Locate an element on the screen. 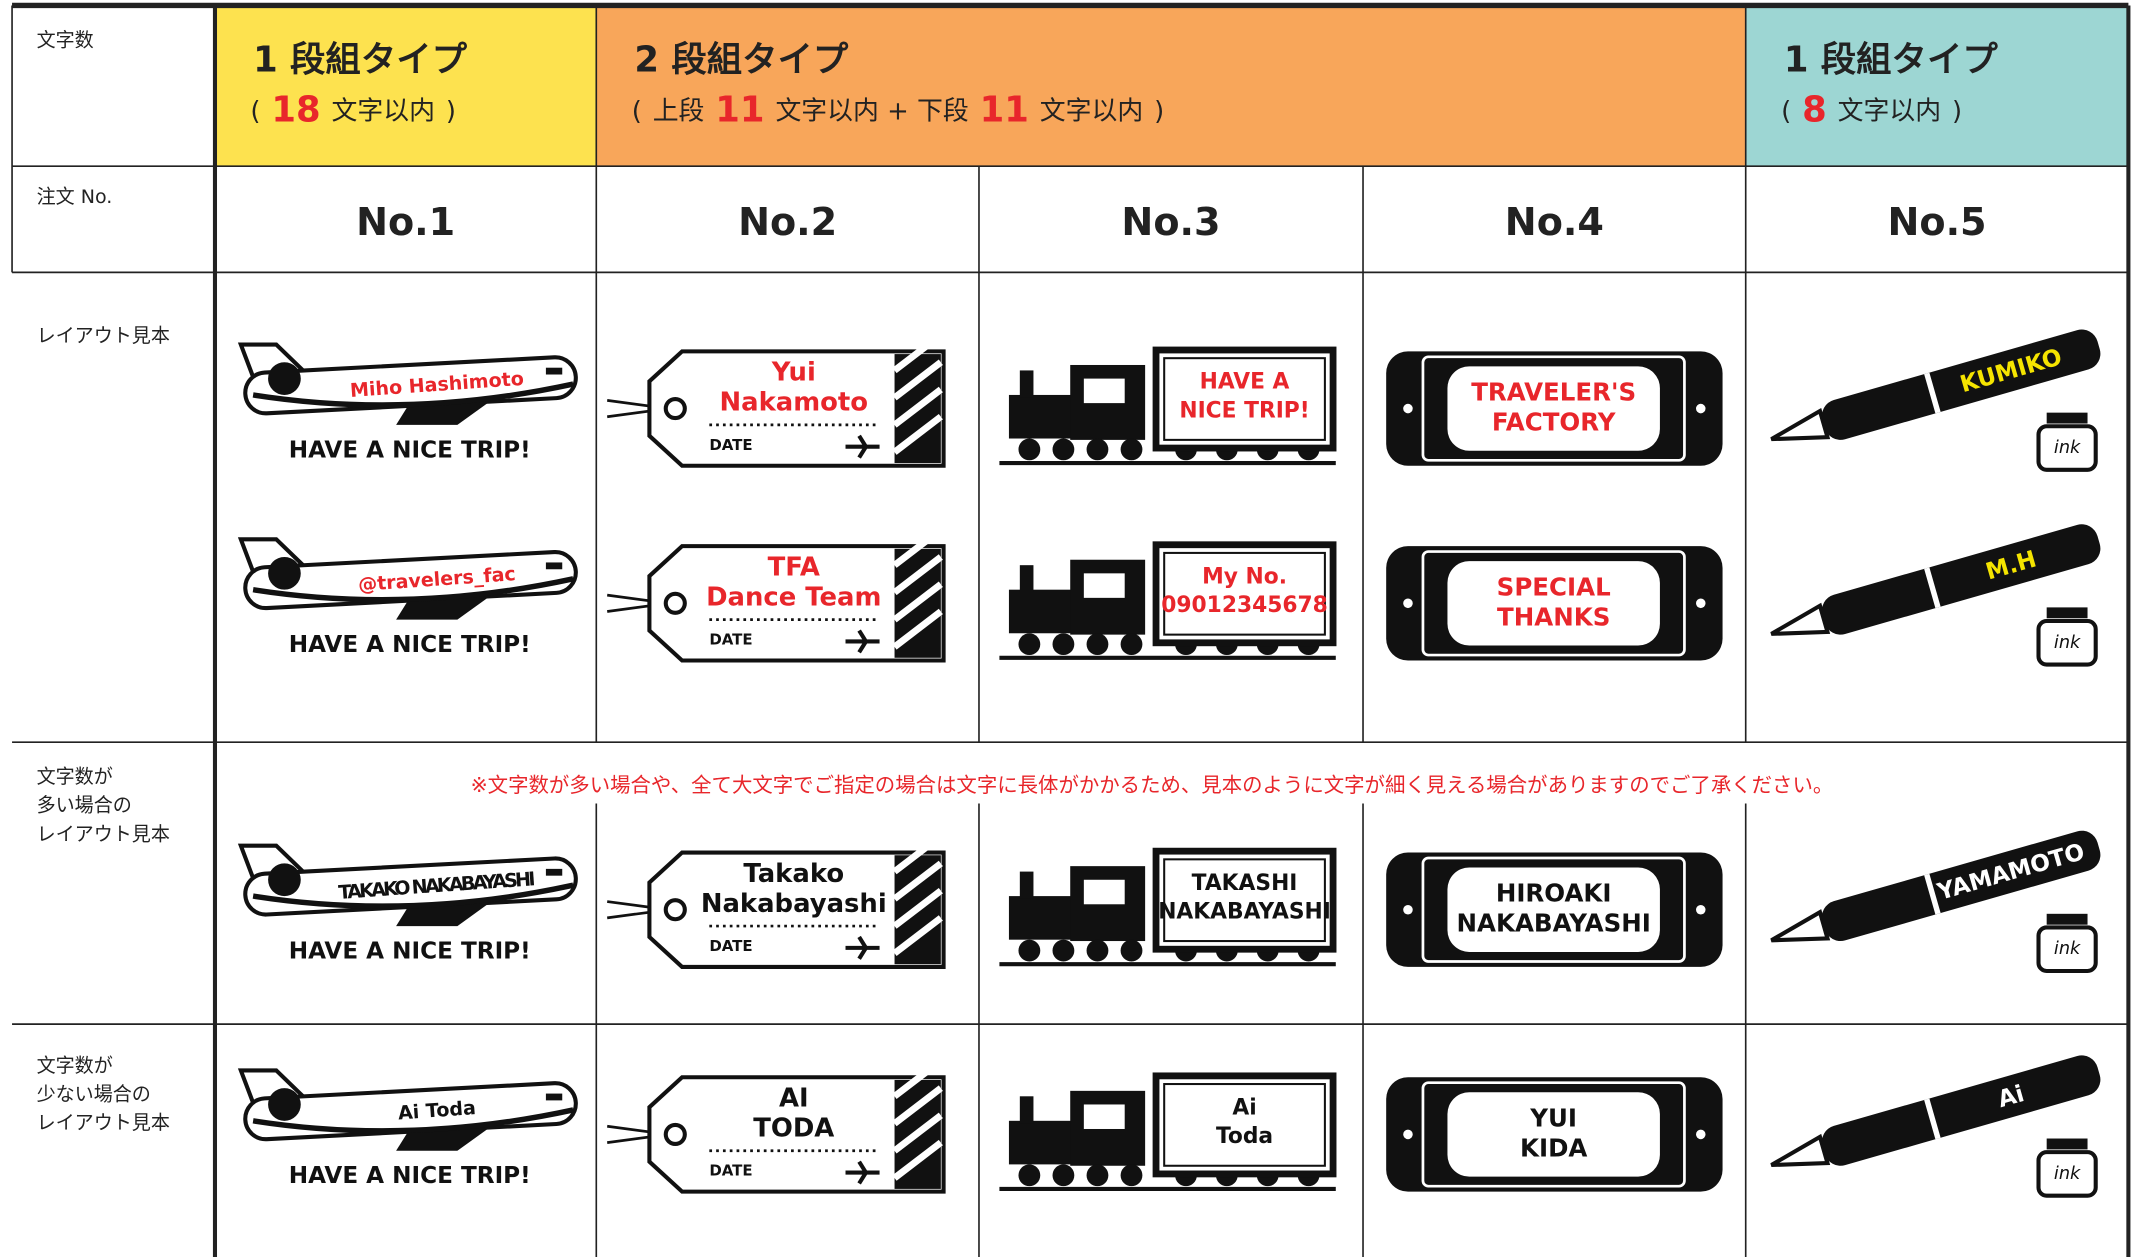 The height and width of the screenshot is (1257, 2135). train: Ai Toda is located at coordinates (1168, 1131).